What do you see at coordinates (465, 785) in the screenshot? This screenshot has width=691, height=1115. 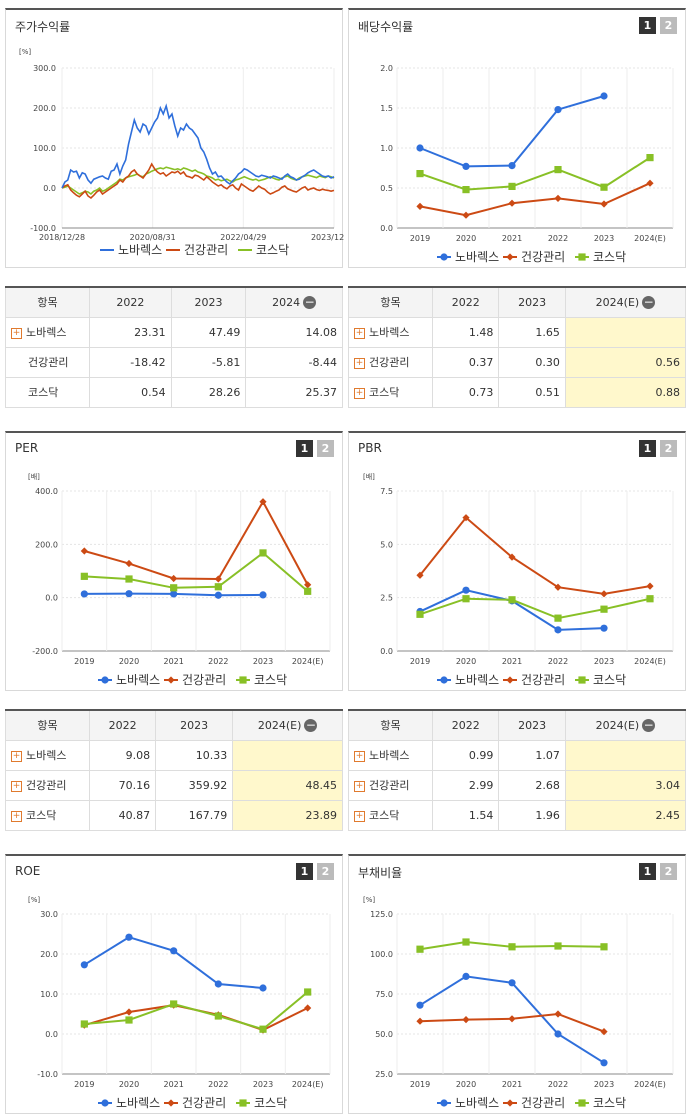 I see `value-cell: 2.99` at bounding box center [465, 785].